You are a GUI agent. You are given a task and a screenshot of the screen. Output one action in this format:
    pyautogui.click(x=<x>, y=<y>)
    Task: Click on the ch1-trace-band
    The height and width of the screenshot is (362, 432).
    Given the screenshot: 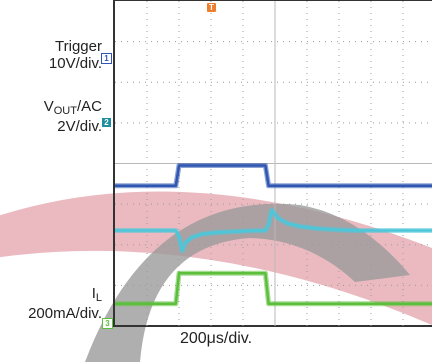 What is the action you would take?
    pyautogui.click(x=273, y=176)
    